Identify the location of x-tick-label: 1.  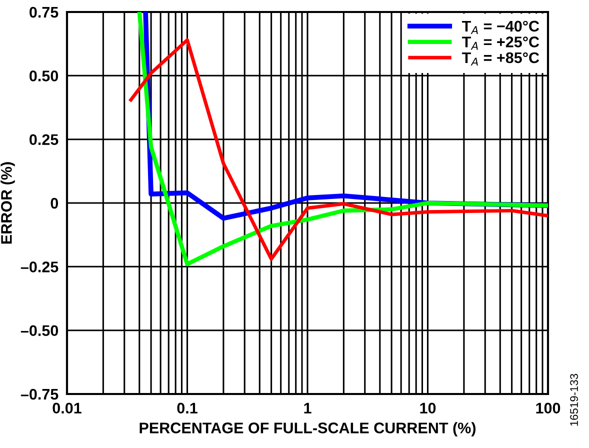
(308, 408).